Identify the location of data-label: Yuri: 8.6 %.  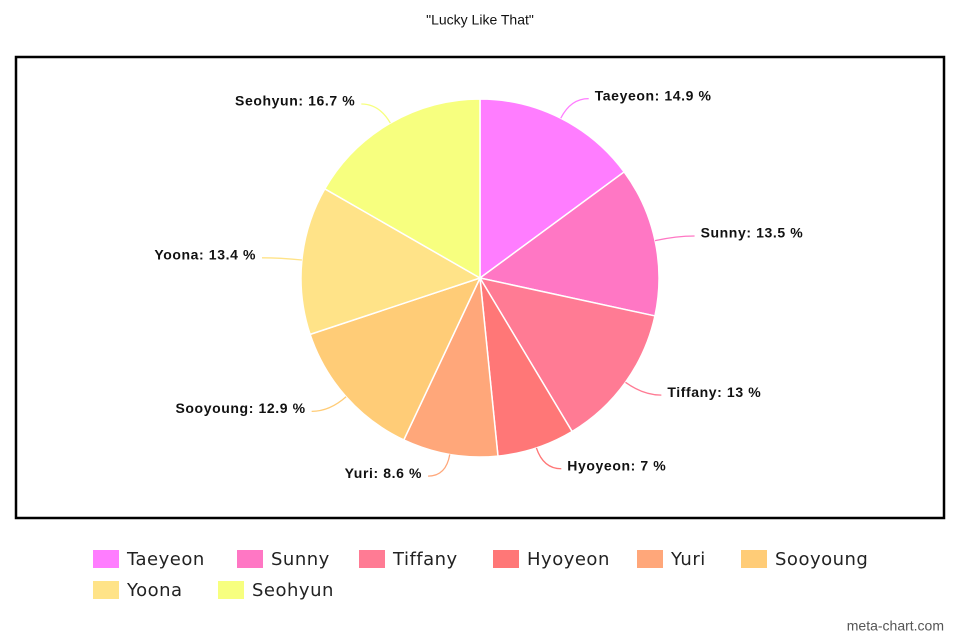
(383, 473).